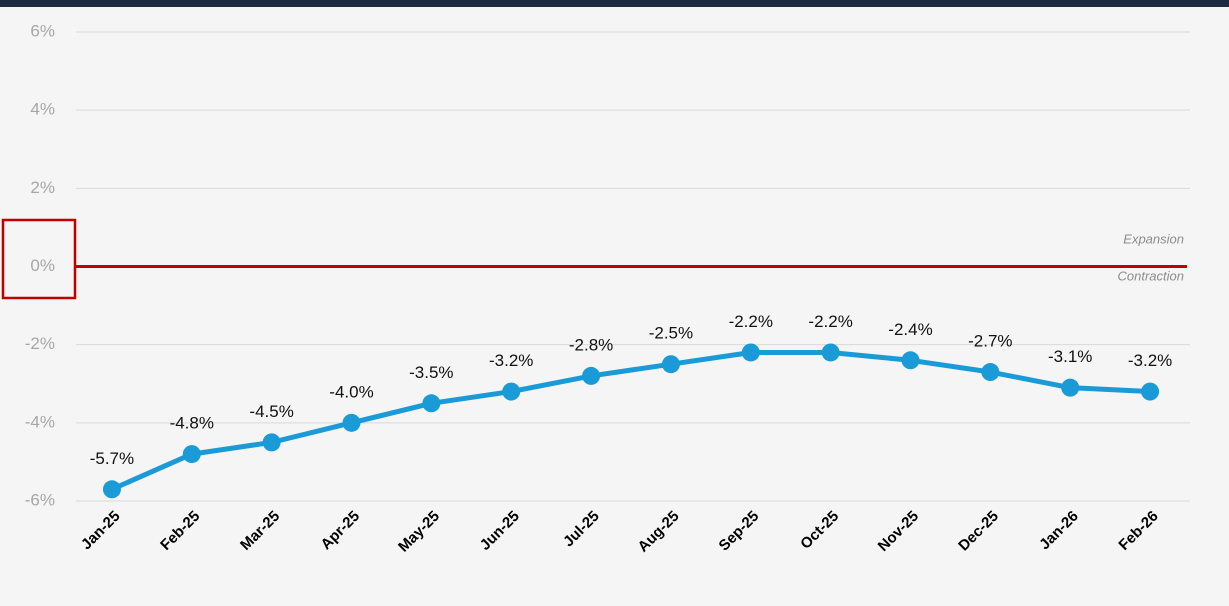 The image size is (1229, 606). What do you see at coordinates (431, 372) in the screenshot?
I see `data-label: -3.5%` at bounding box center [431, 372].